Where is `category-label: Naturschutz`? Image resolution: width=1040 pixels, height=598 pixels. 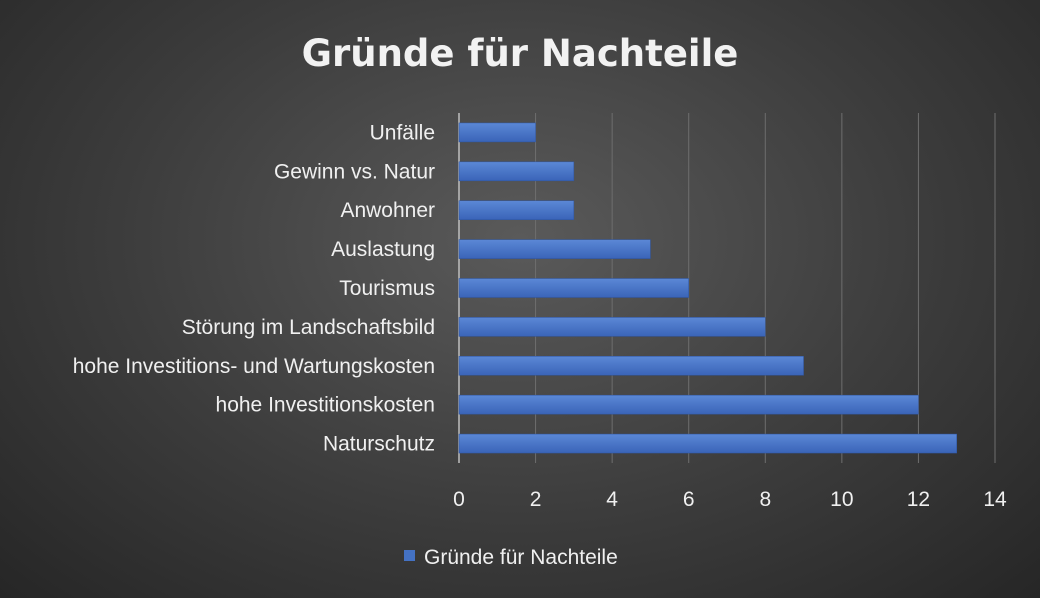
category-label: Naturschutz is located at coordinates (379, 444).